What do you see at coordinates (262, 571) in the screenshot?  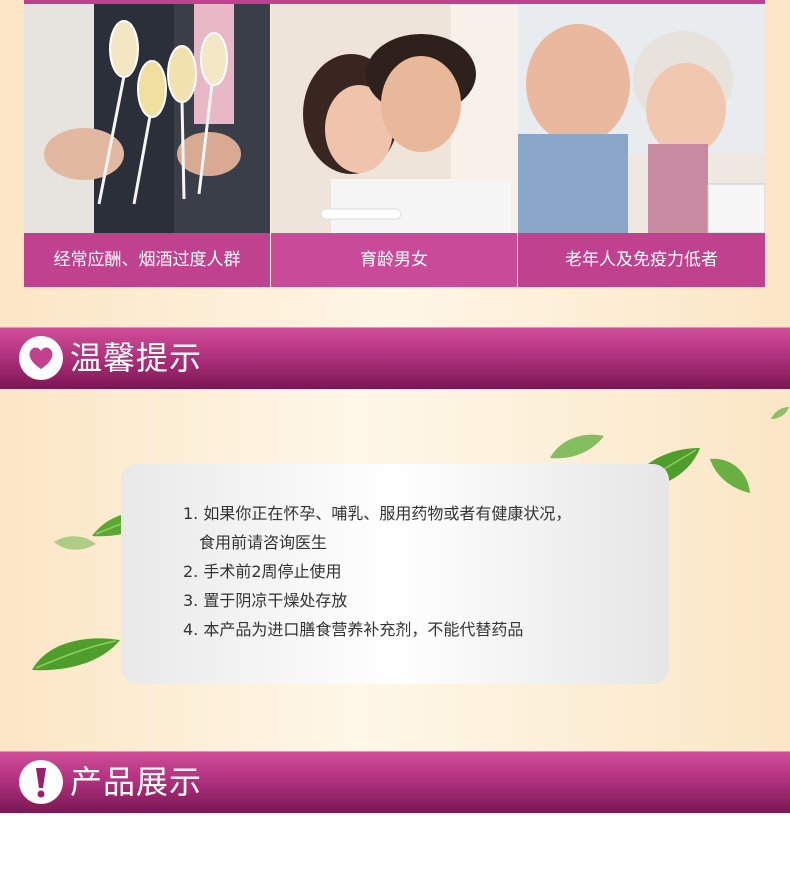 I see `tip-item-surgery: 2. 手术前2周停止使用` at bounding box center [262, 571].